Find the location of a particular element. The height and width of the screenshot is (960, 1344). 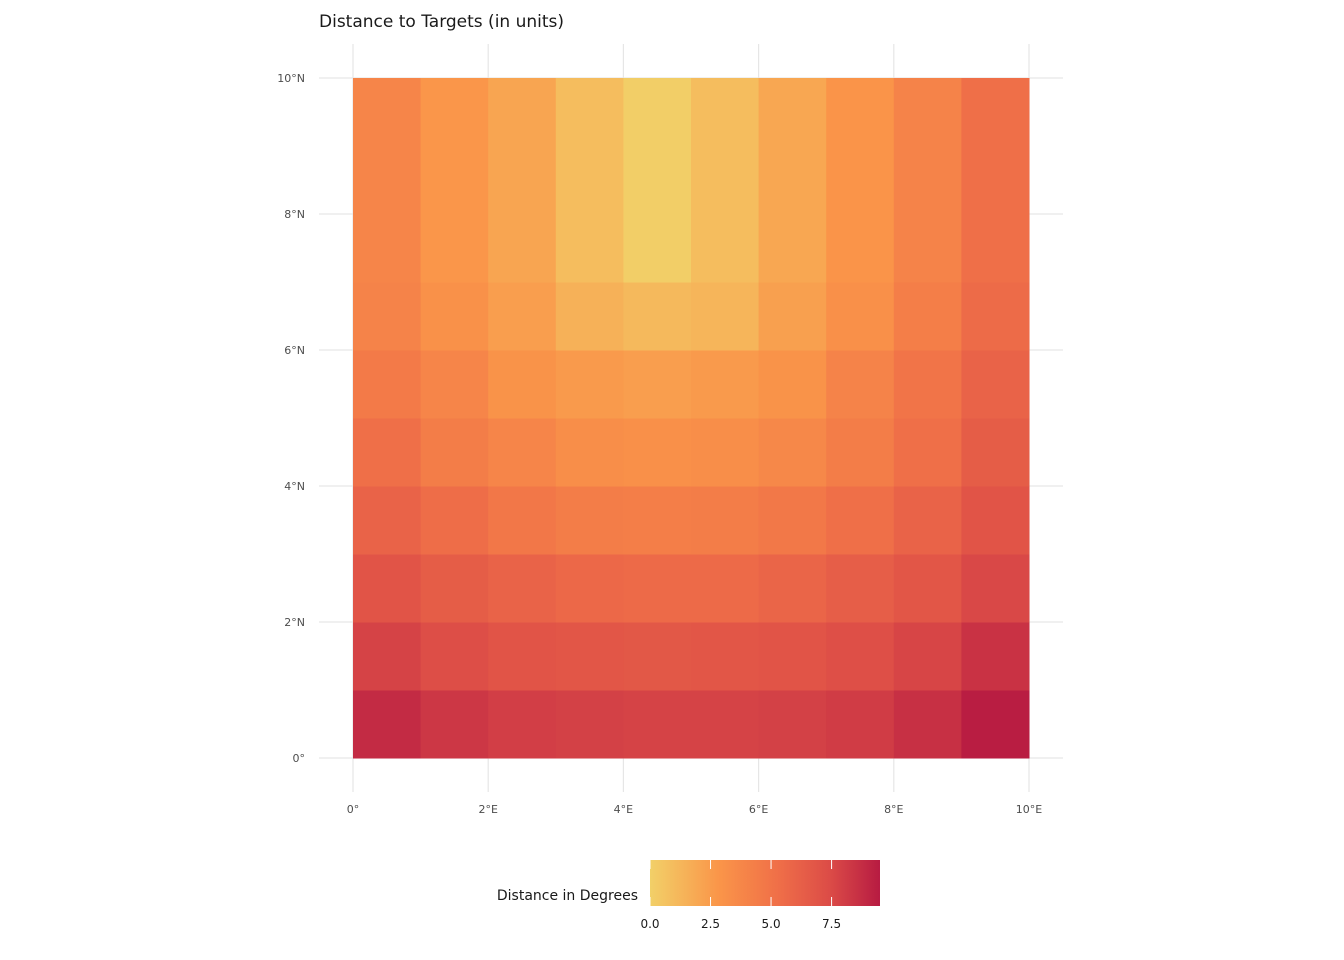

legend-tick-label-1: 2.5 is located at coordinates (710, 924).